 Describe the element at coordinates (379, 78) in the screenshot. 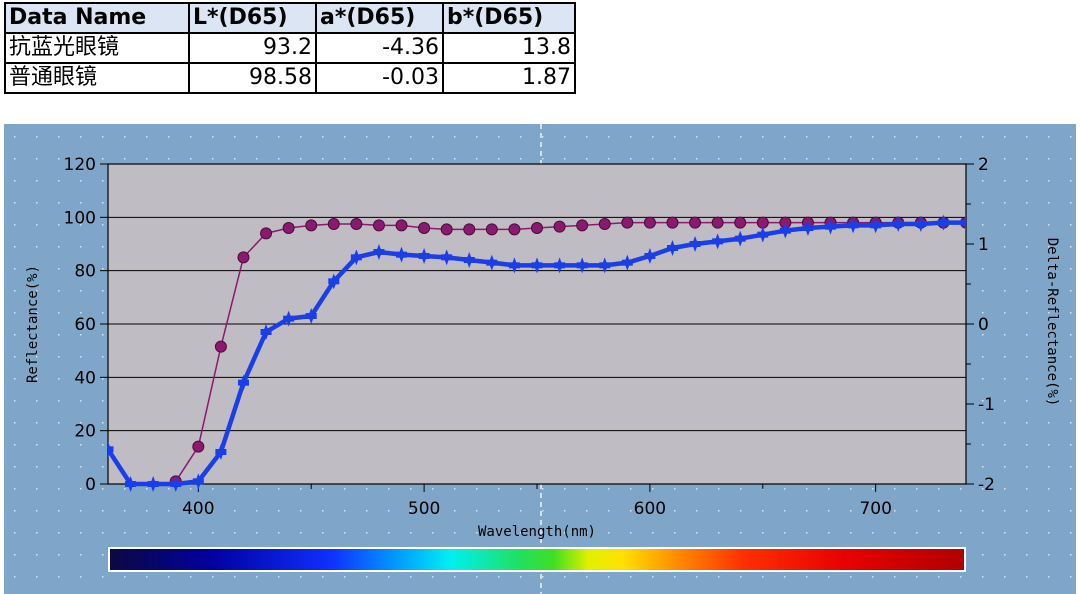

I see `row-a-value: -0.03` at that location.